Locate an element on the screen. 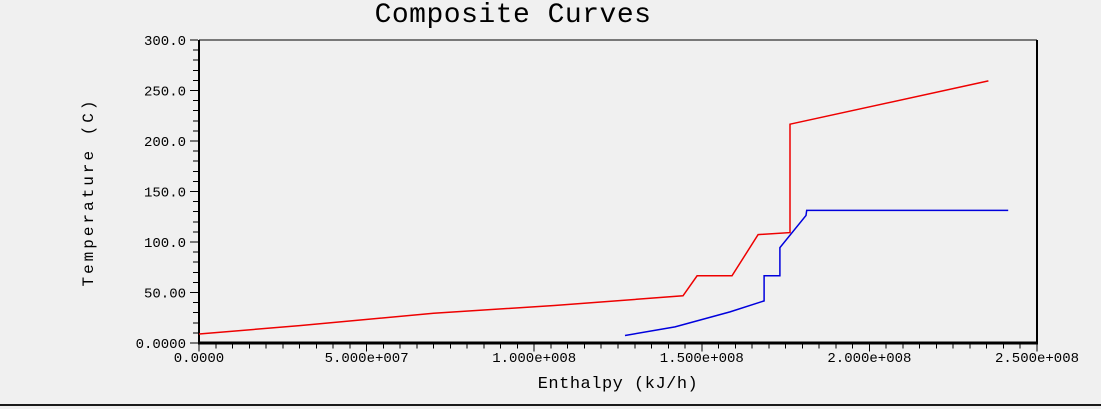  y-tick-label: 250.0 is located at coordinates (165, 93).